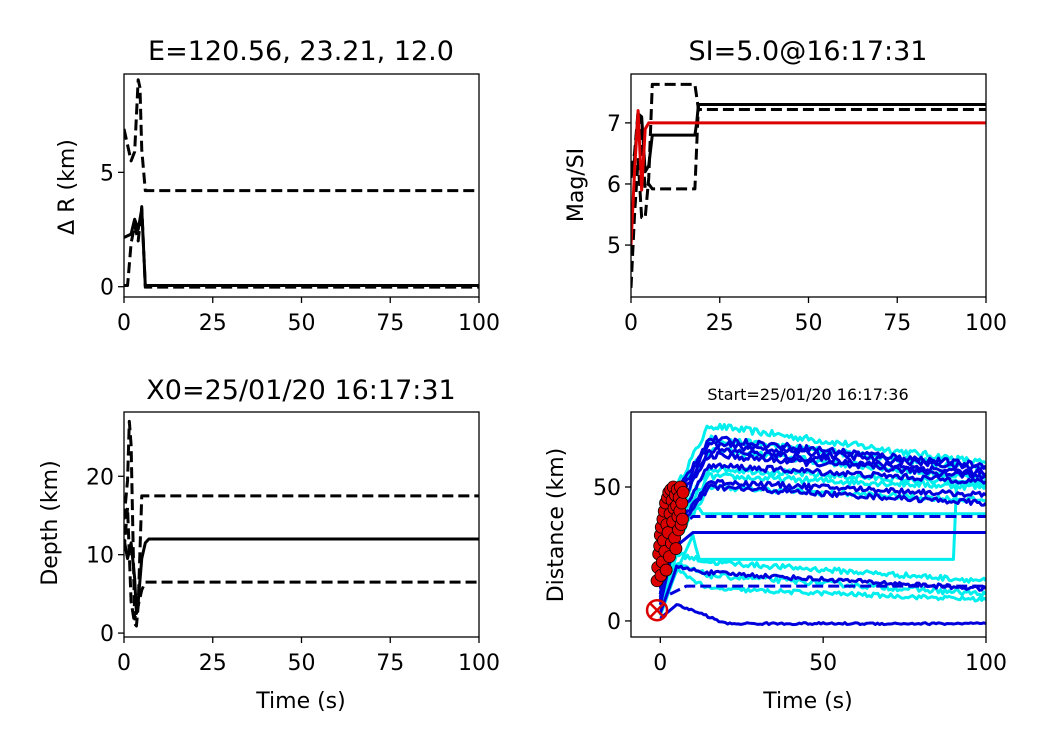 This screenshot has height=750, width=1050. What do you see at coordinates (100, 477) in the screenshot?
I see `y-tick-label: 20` at bounding box center [100, 477].